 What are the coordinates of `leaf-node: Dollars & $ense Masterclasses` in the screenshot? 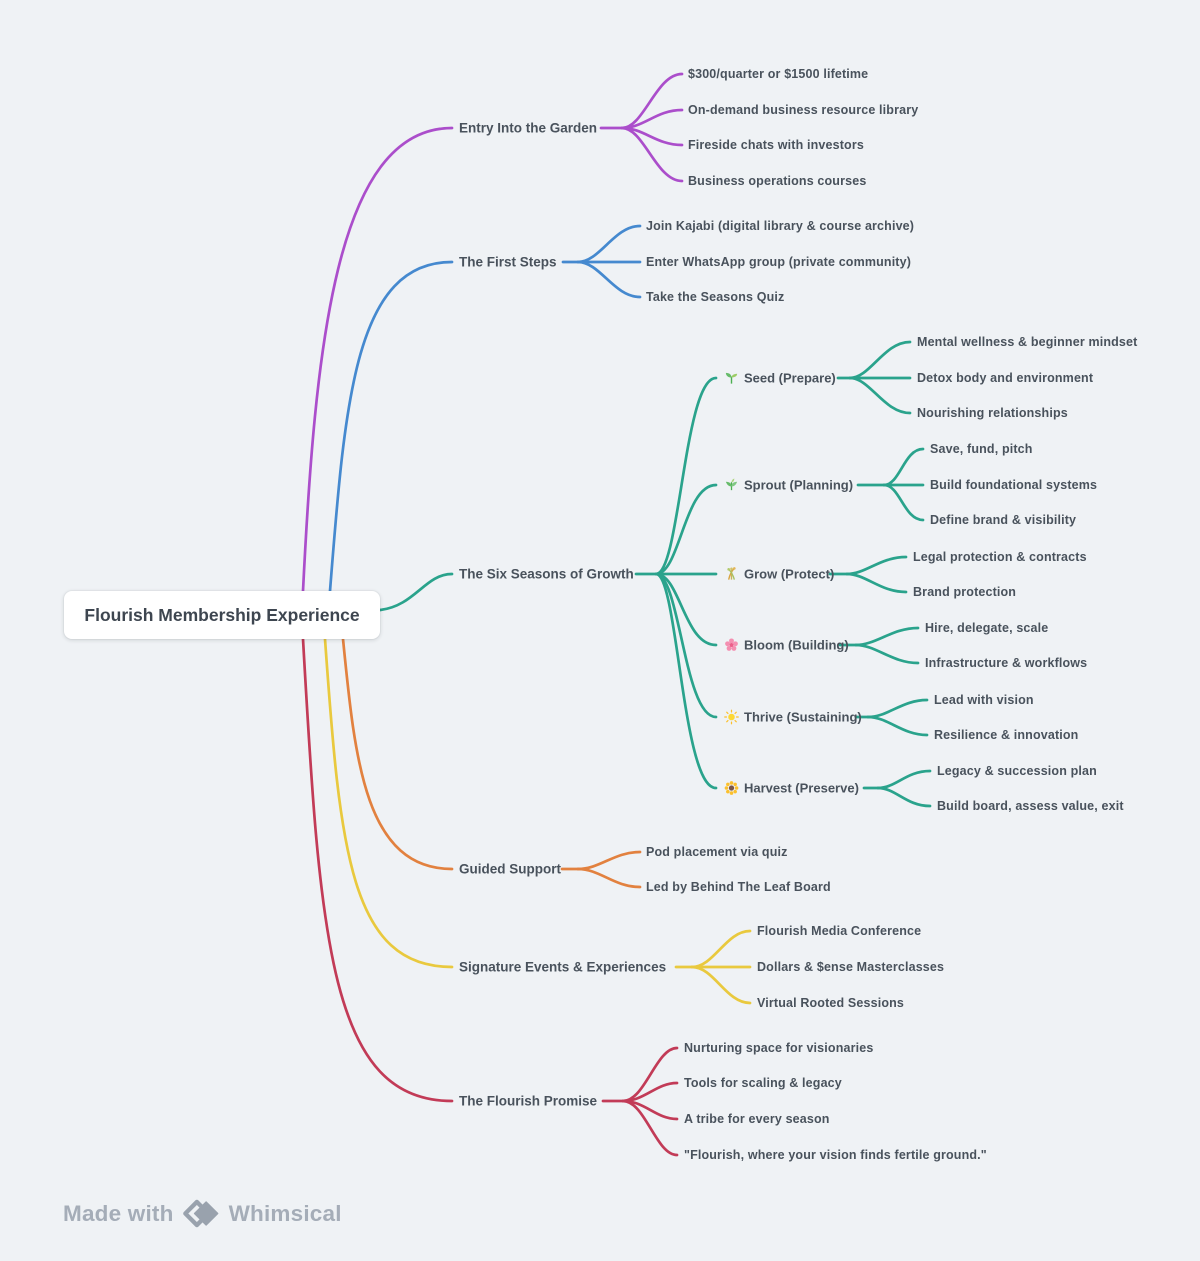 It's located at (851, 966).